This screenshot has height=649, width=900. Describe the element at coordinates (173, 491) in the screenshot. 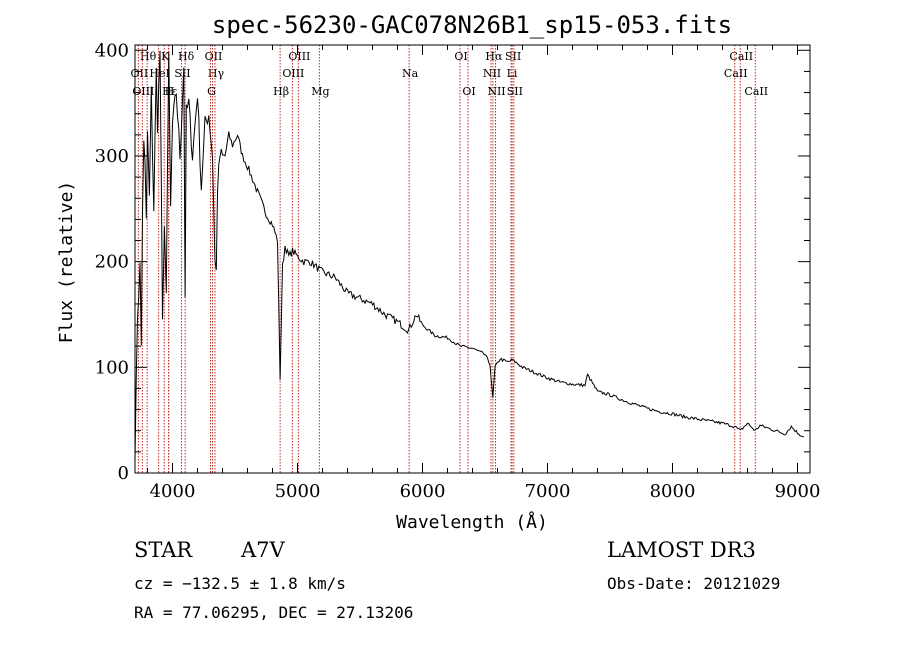

I see `x-tick-label: 4000` at that location.